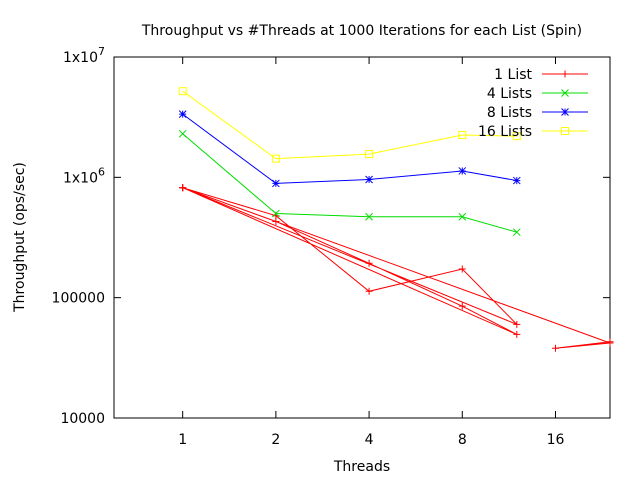 The width and height of the screenshot is (640, 480). What do you see at coordinates (462, 440) in the screenshot?
I see `x-tick-label: 8` at bounding box center [462, 440].